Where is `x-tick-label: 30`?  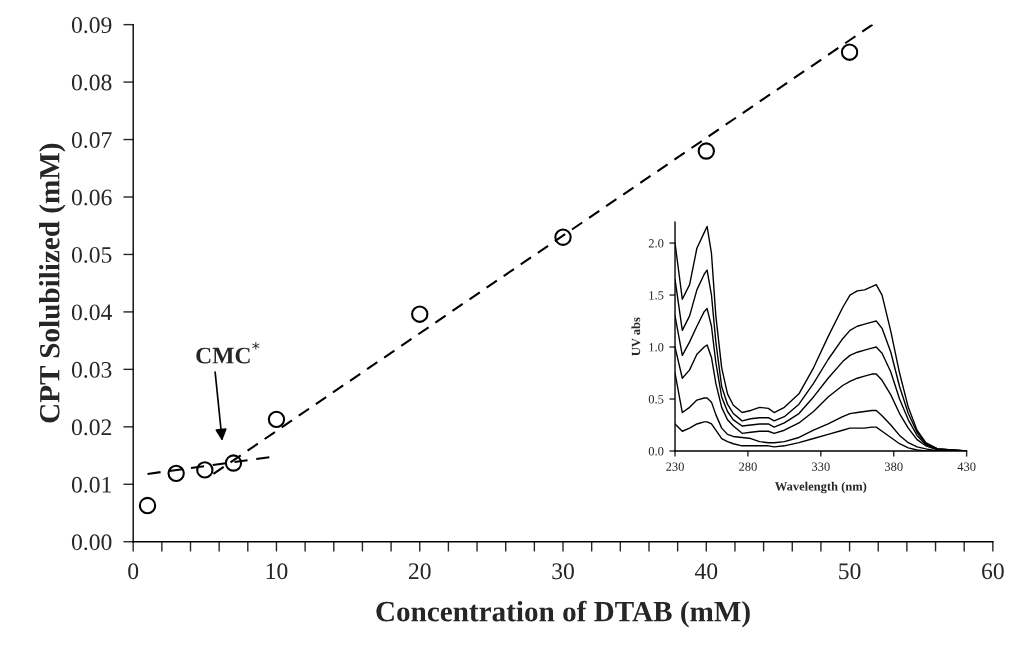
x-tick-label: 30 is located at coordinates (563, 571).